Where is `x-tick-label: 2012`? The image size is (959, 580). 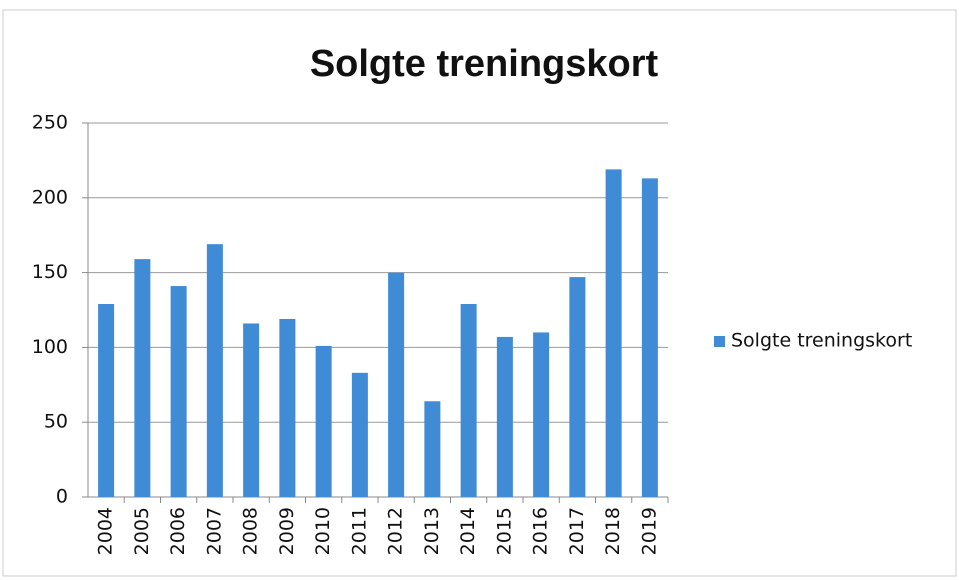
x-tick-label: 2012 is located at coordinates (396, 531).